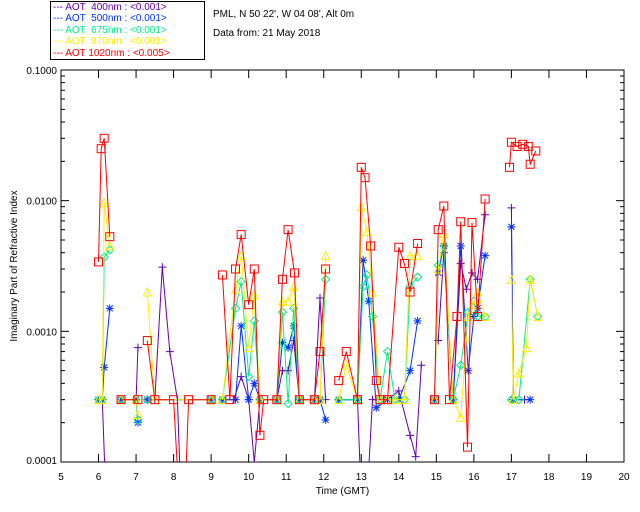 This screenshot has width=640, height=512. I want to click on x-axis-label: Time (GMT), so click(343, 491).